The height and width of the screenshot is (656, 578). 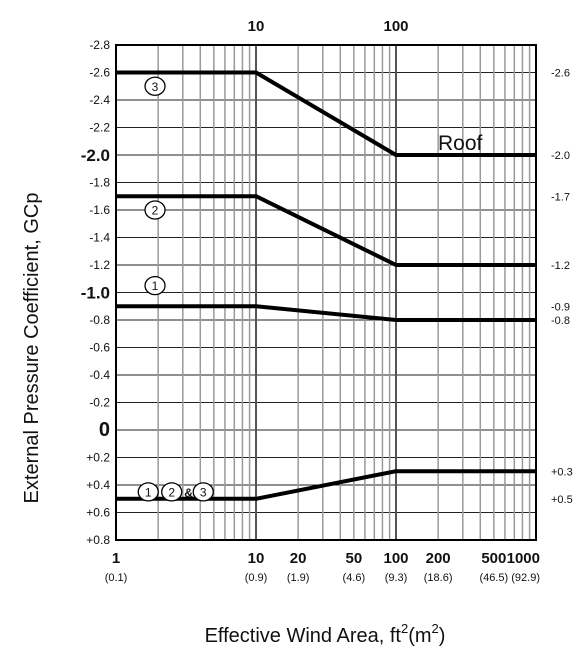 I want to click on x-tick-label: 50, so click(x=354, y=558).